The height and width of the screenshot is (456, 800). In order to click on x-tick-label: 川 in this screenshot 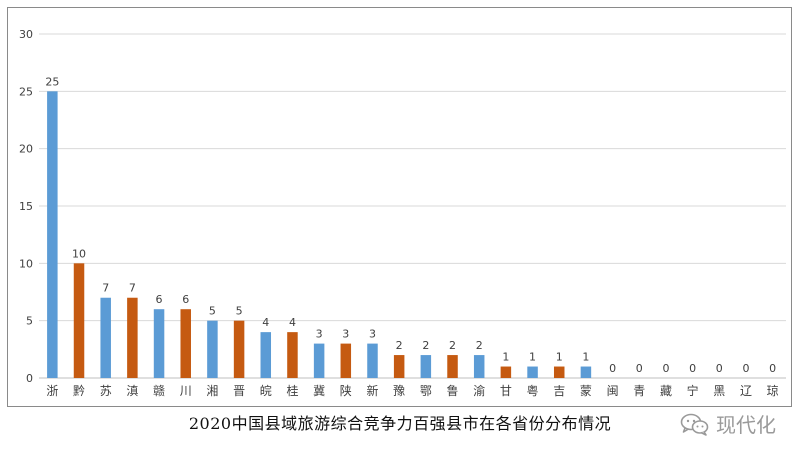, I will do `click(186, 391)`.